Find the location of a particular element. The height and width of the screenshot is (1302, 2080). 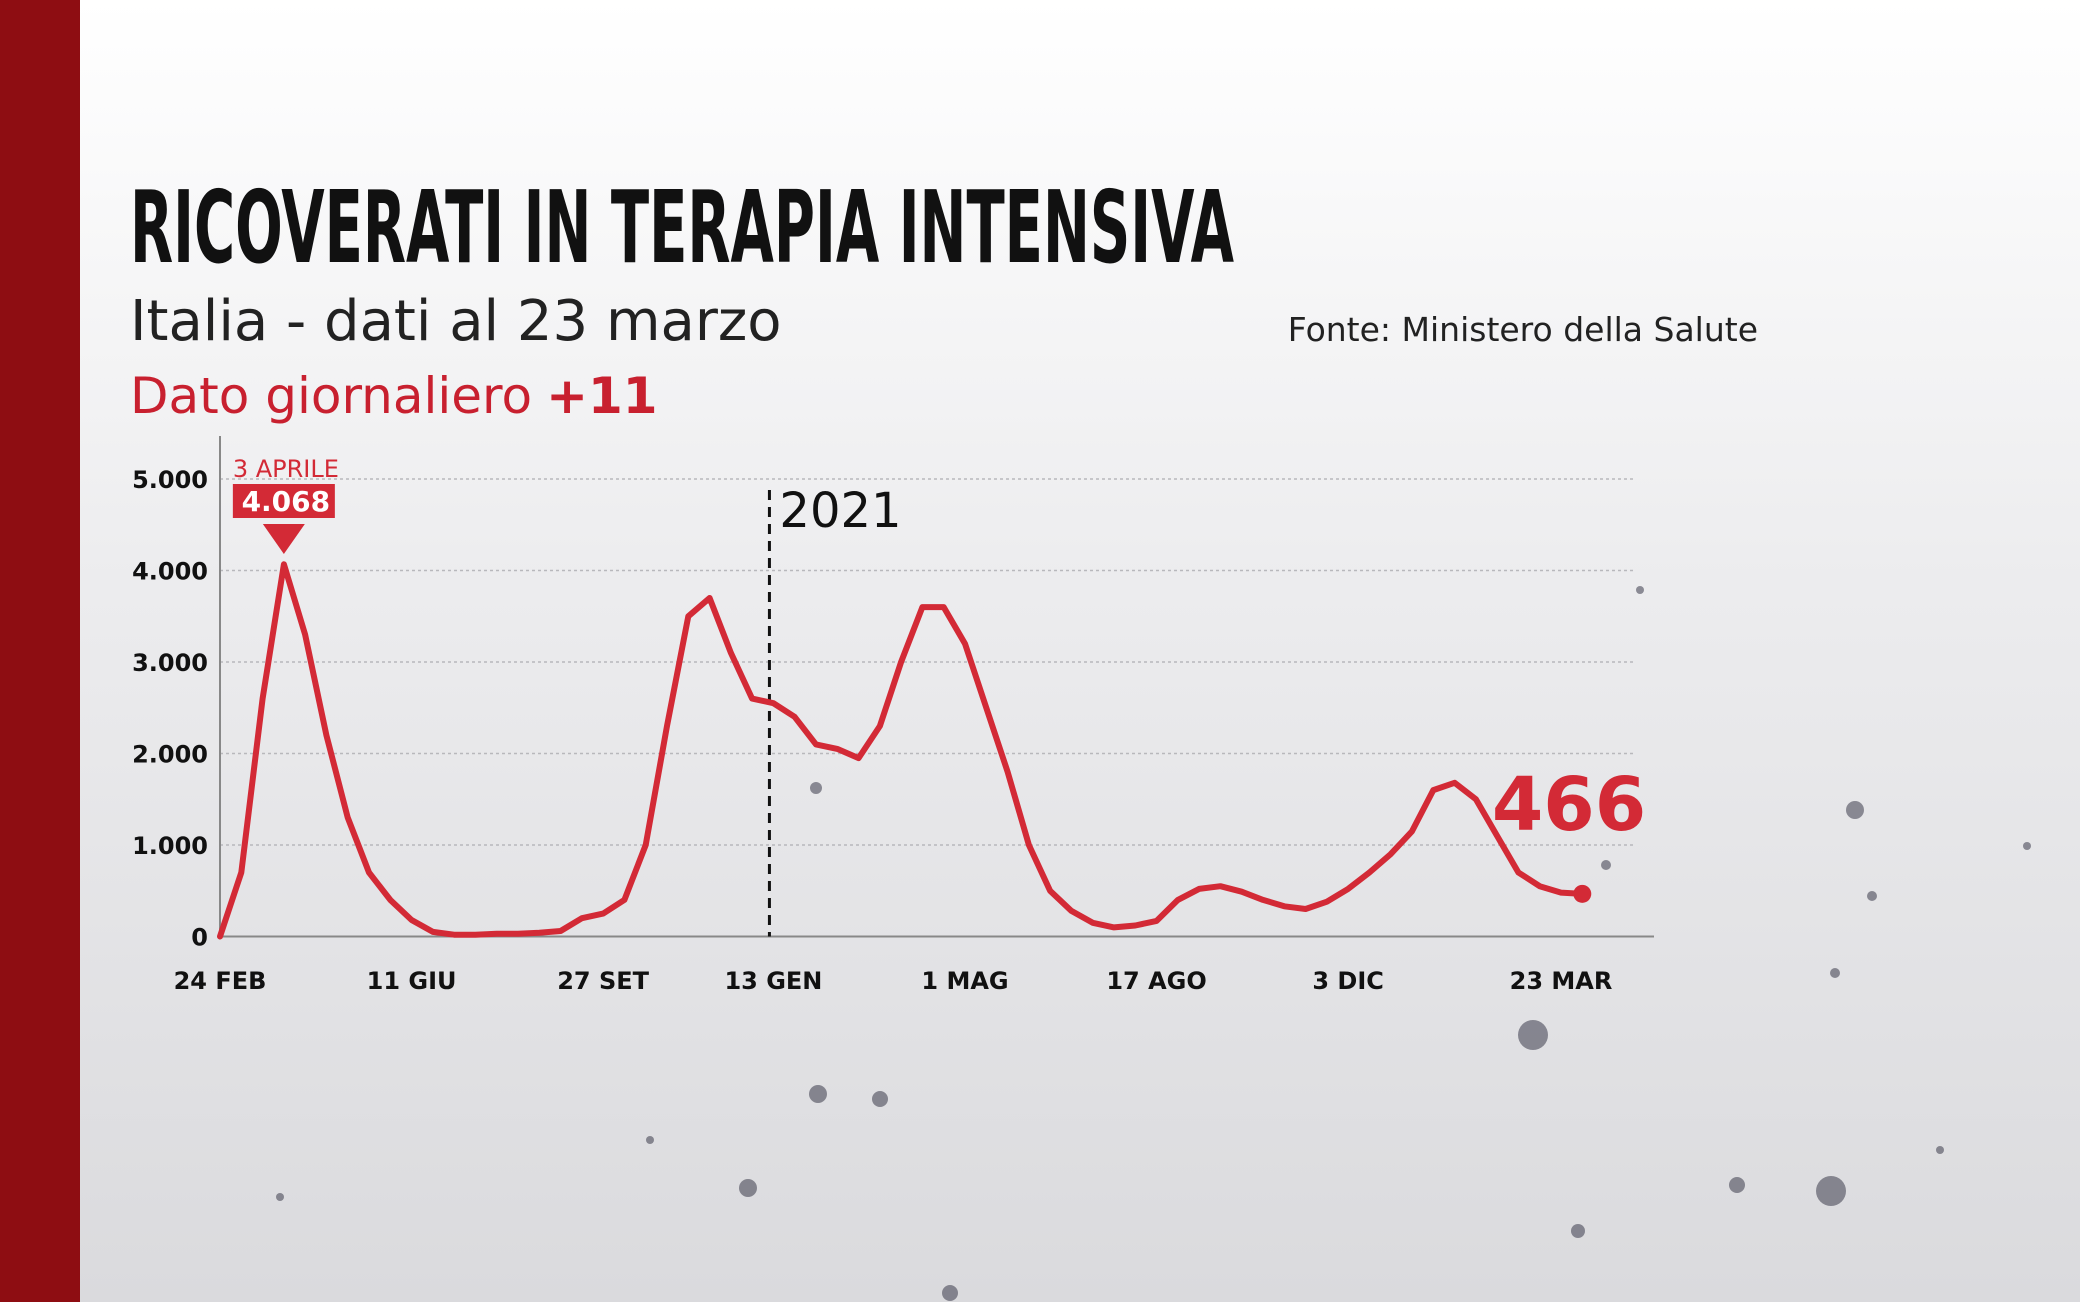

y-tick-label: 3.000 is located at coordinates (170, 663).